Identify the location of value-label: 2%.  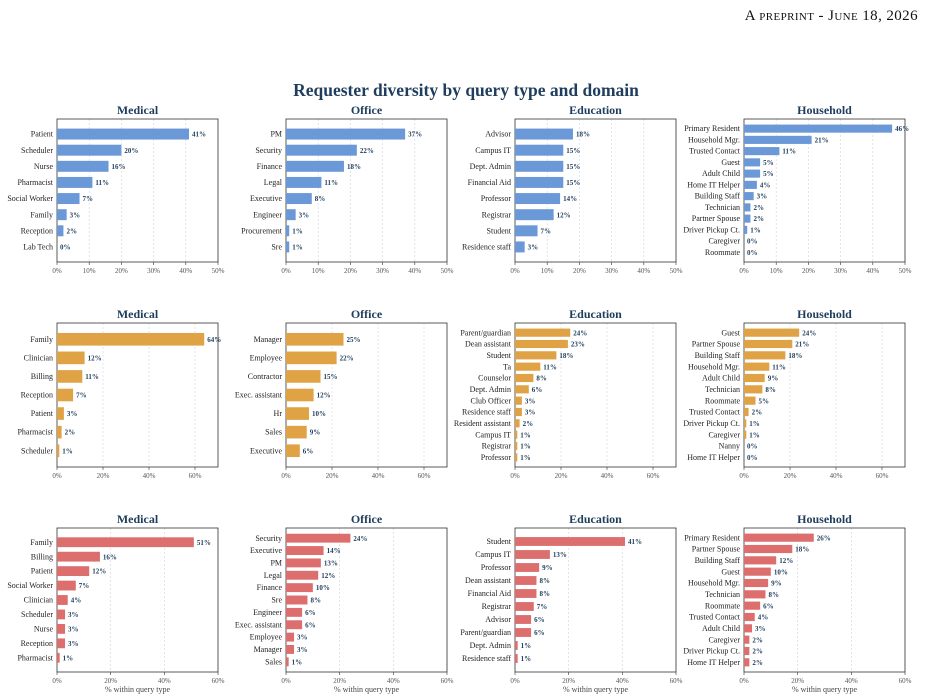
(70, 433).